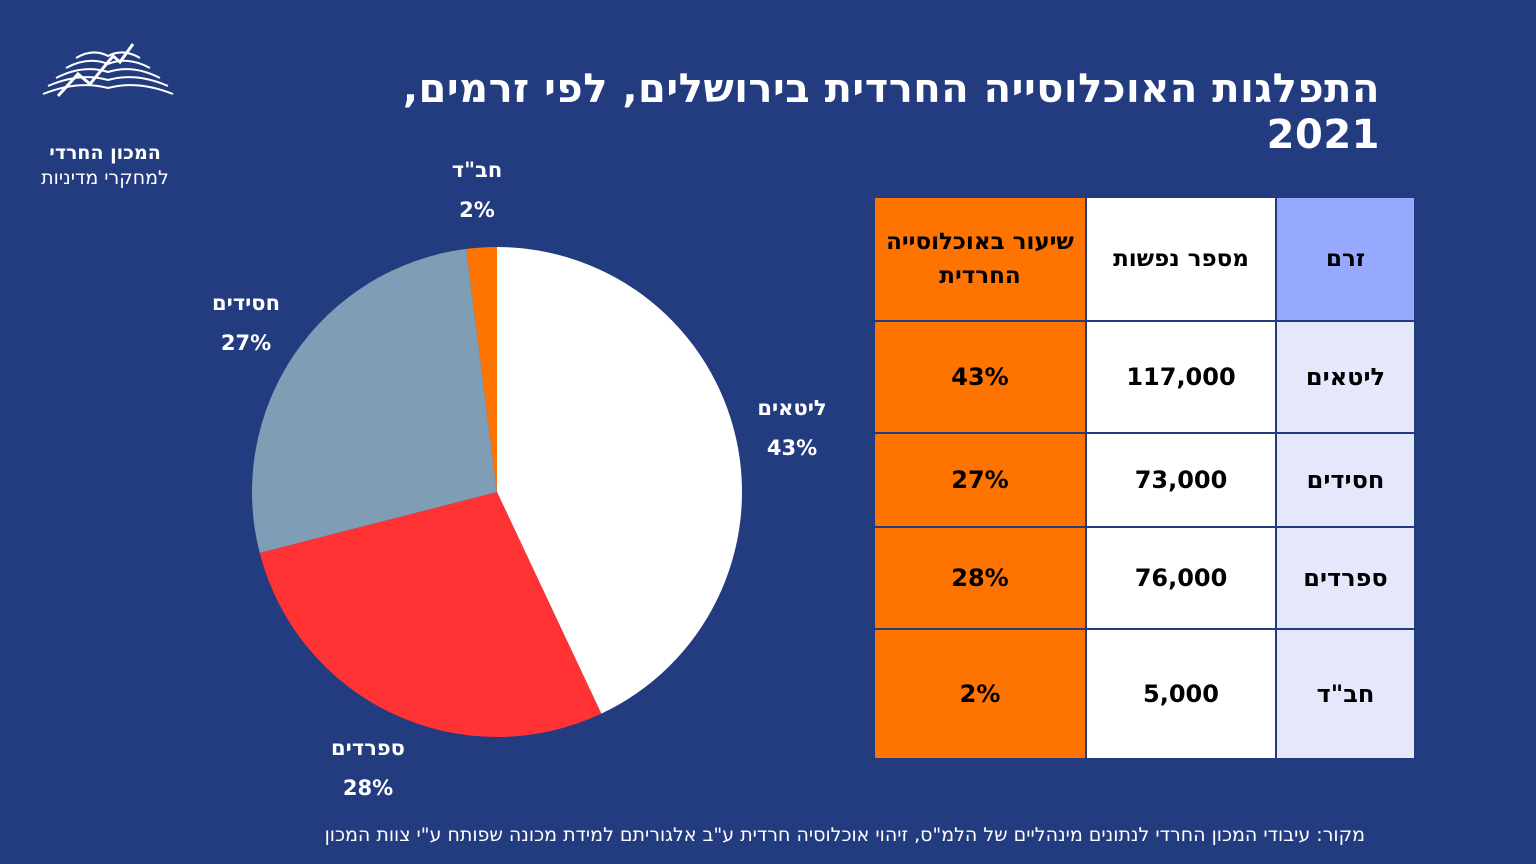  Describe the element at coordinates (792, 448) in the screenshot. I see `slice-value: 43%` at that location.